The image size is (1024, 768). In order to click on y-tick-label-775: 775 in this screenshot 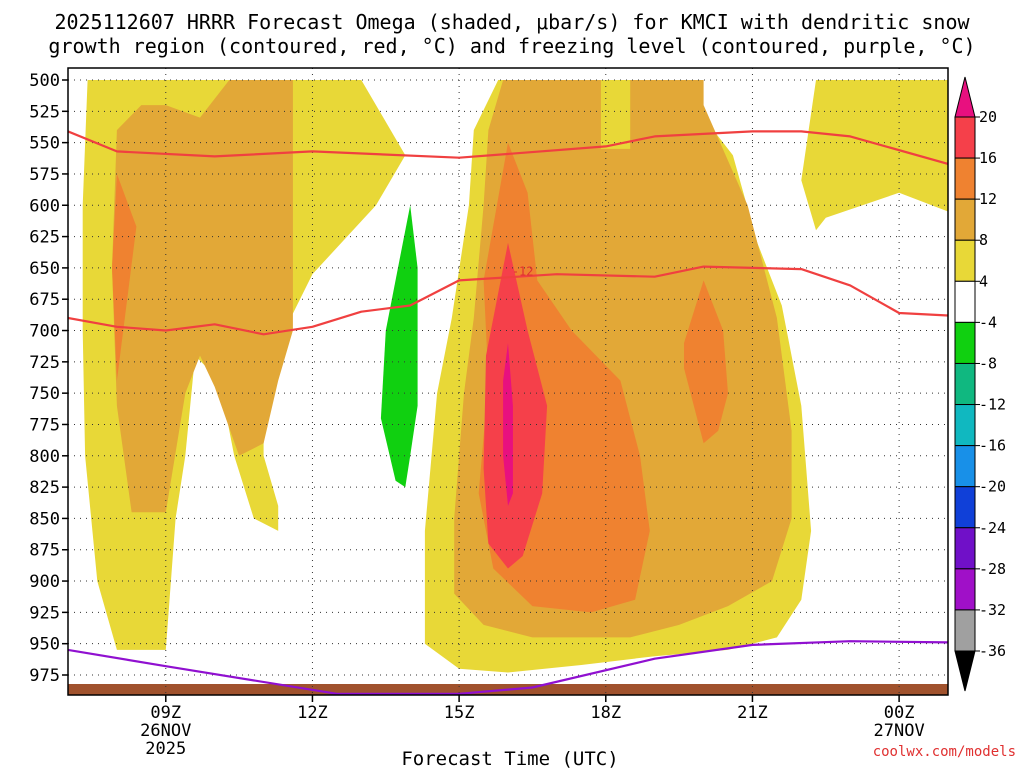, I will do `click(44, 425)`.